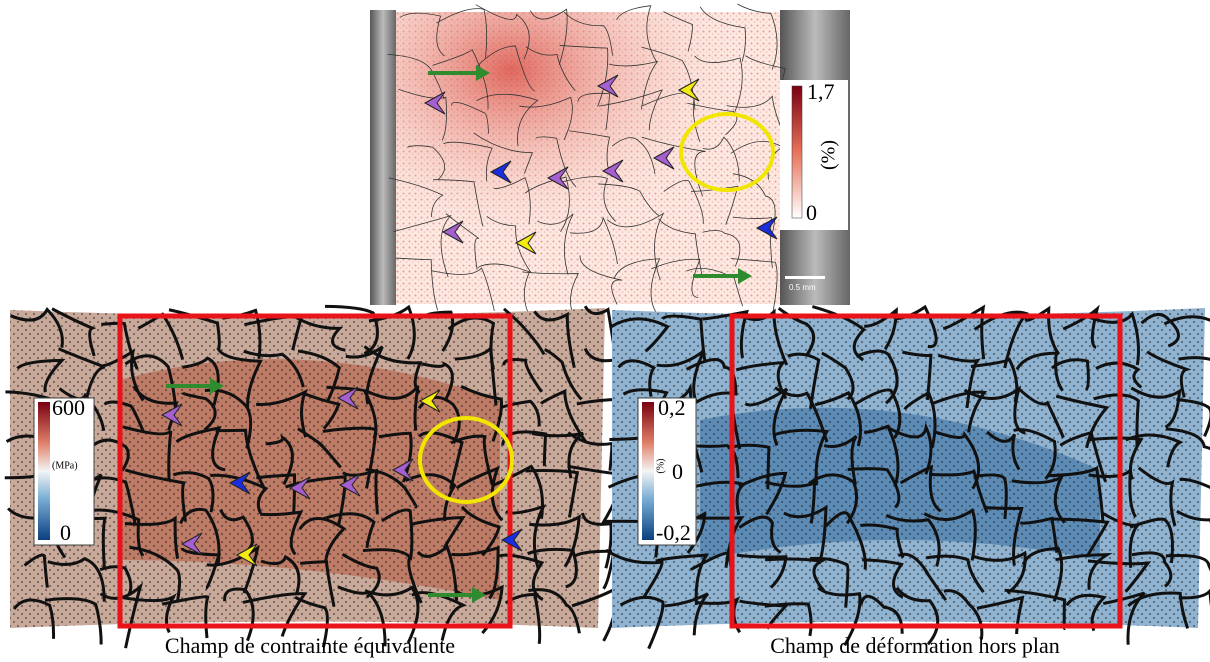 The width and height of the screenshot is (1210, 662). I want to click on scale-bar, so click(805, 277).